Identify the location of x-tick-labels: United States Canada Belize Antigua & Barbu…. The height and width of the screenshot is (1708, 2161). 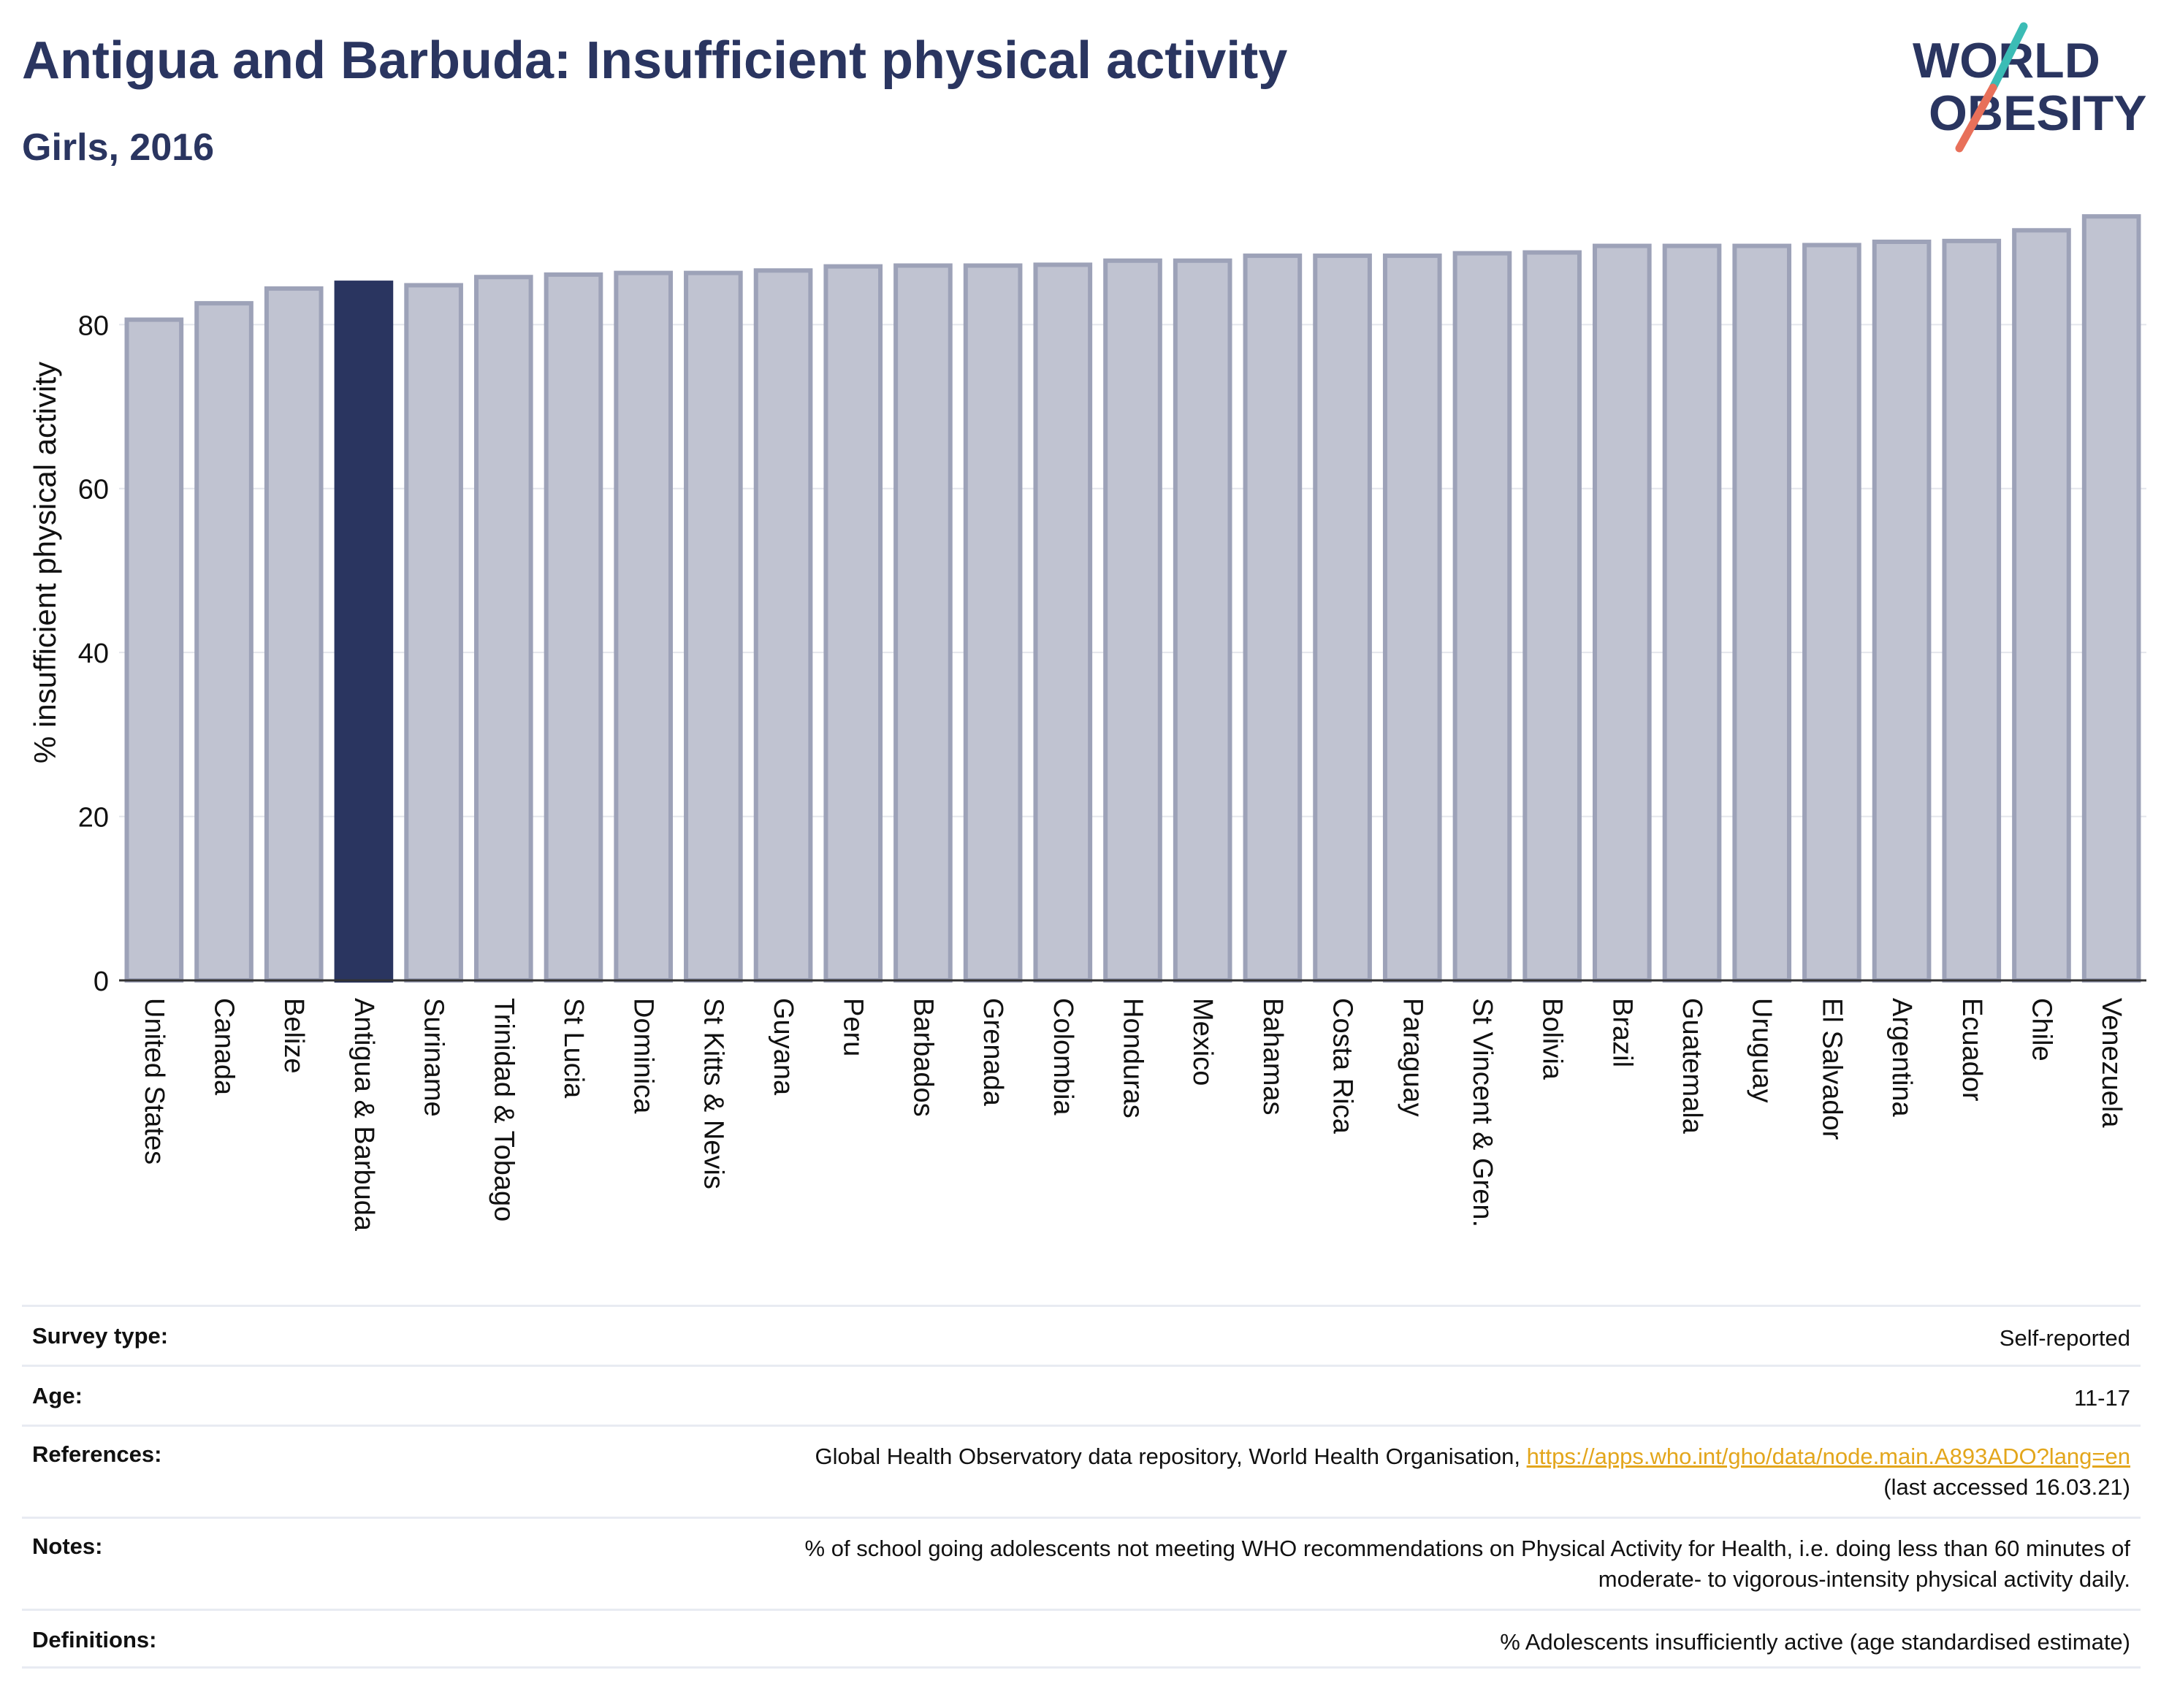
(1133, 1115).